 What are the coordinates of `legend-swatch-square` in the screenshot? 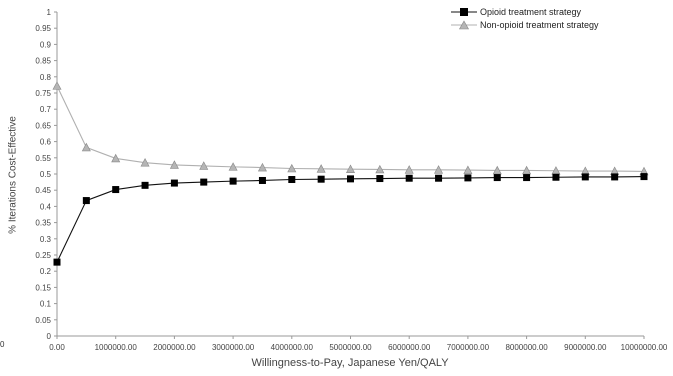 It's located at (464, 12).